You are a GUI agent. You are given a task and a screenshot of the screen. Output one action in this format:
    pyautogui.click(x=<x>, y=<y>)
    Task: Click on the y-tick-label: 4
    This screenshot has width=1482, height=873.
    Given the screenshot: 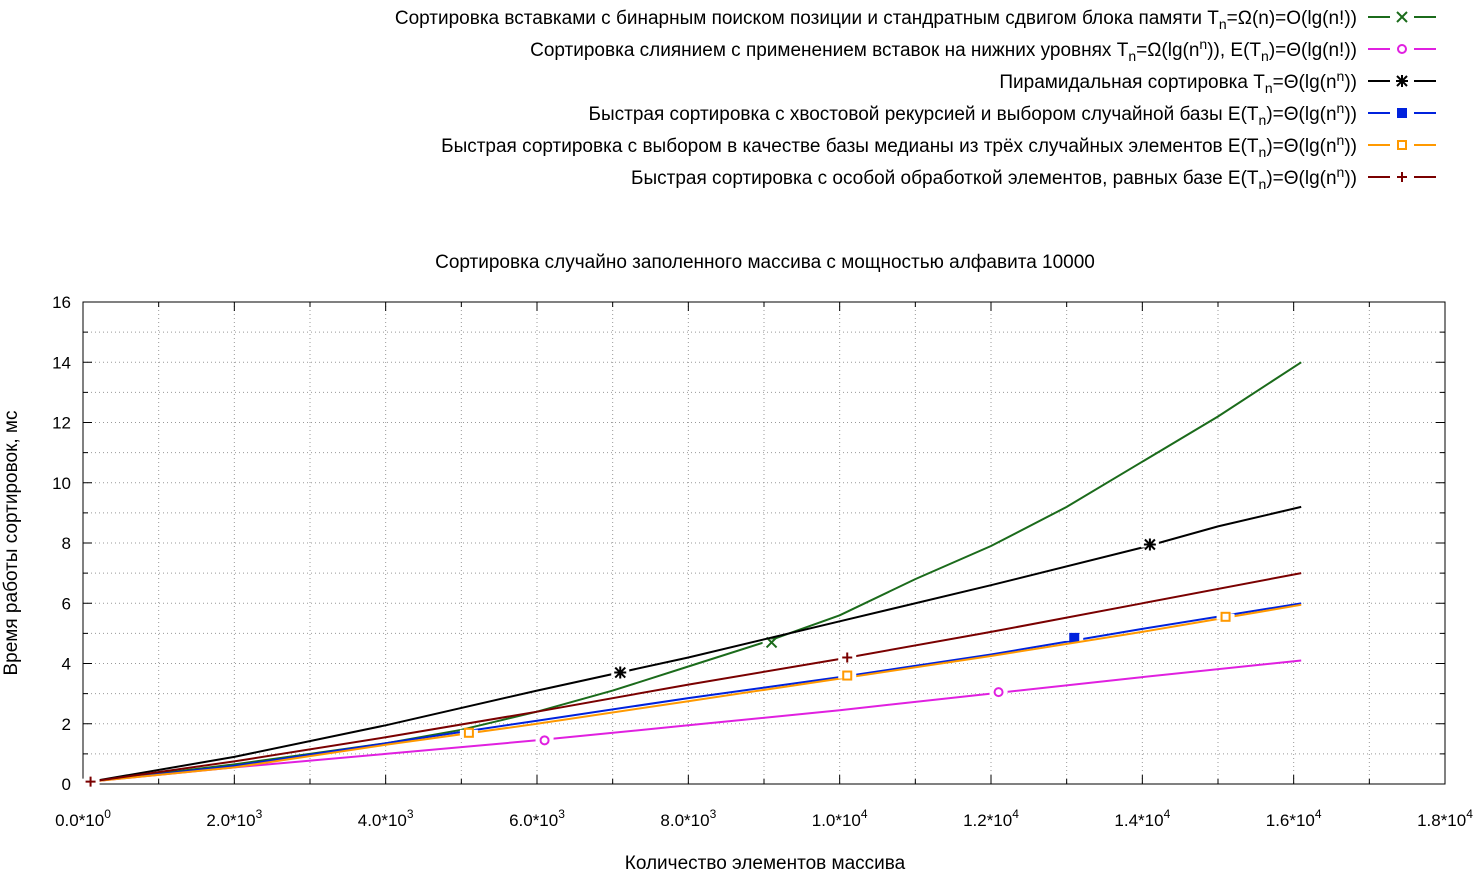 What is the action you would take?
    pyautogui.click(x=66, y=664)
    